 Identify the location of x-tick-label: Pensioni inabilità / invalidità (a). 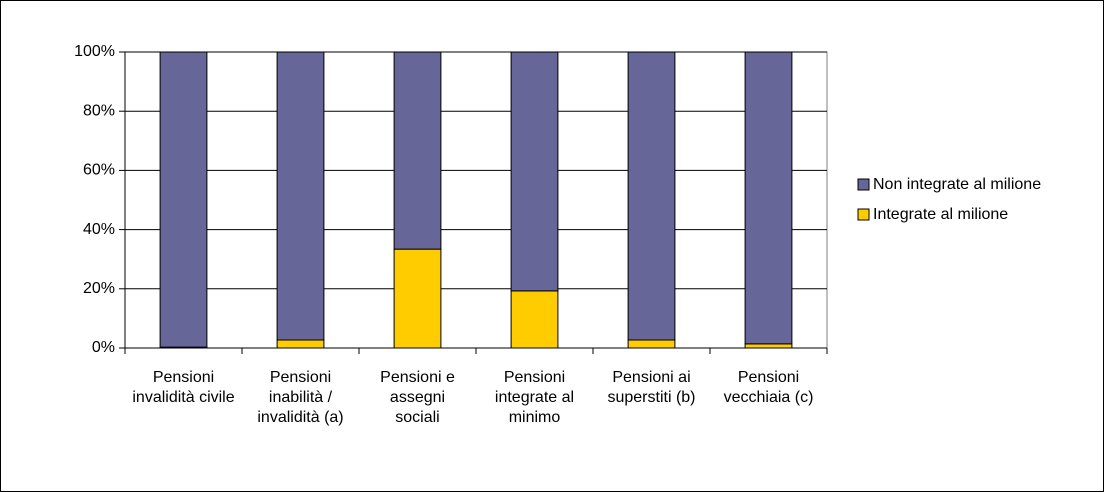
(300, 397).